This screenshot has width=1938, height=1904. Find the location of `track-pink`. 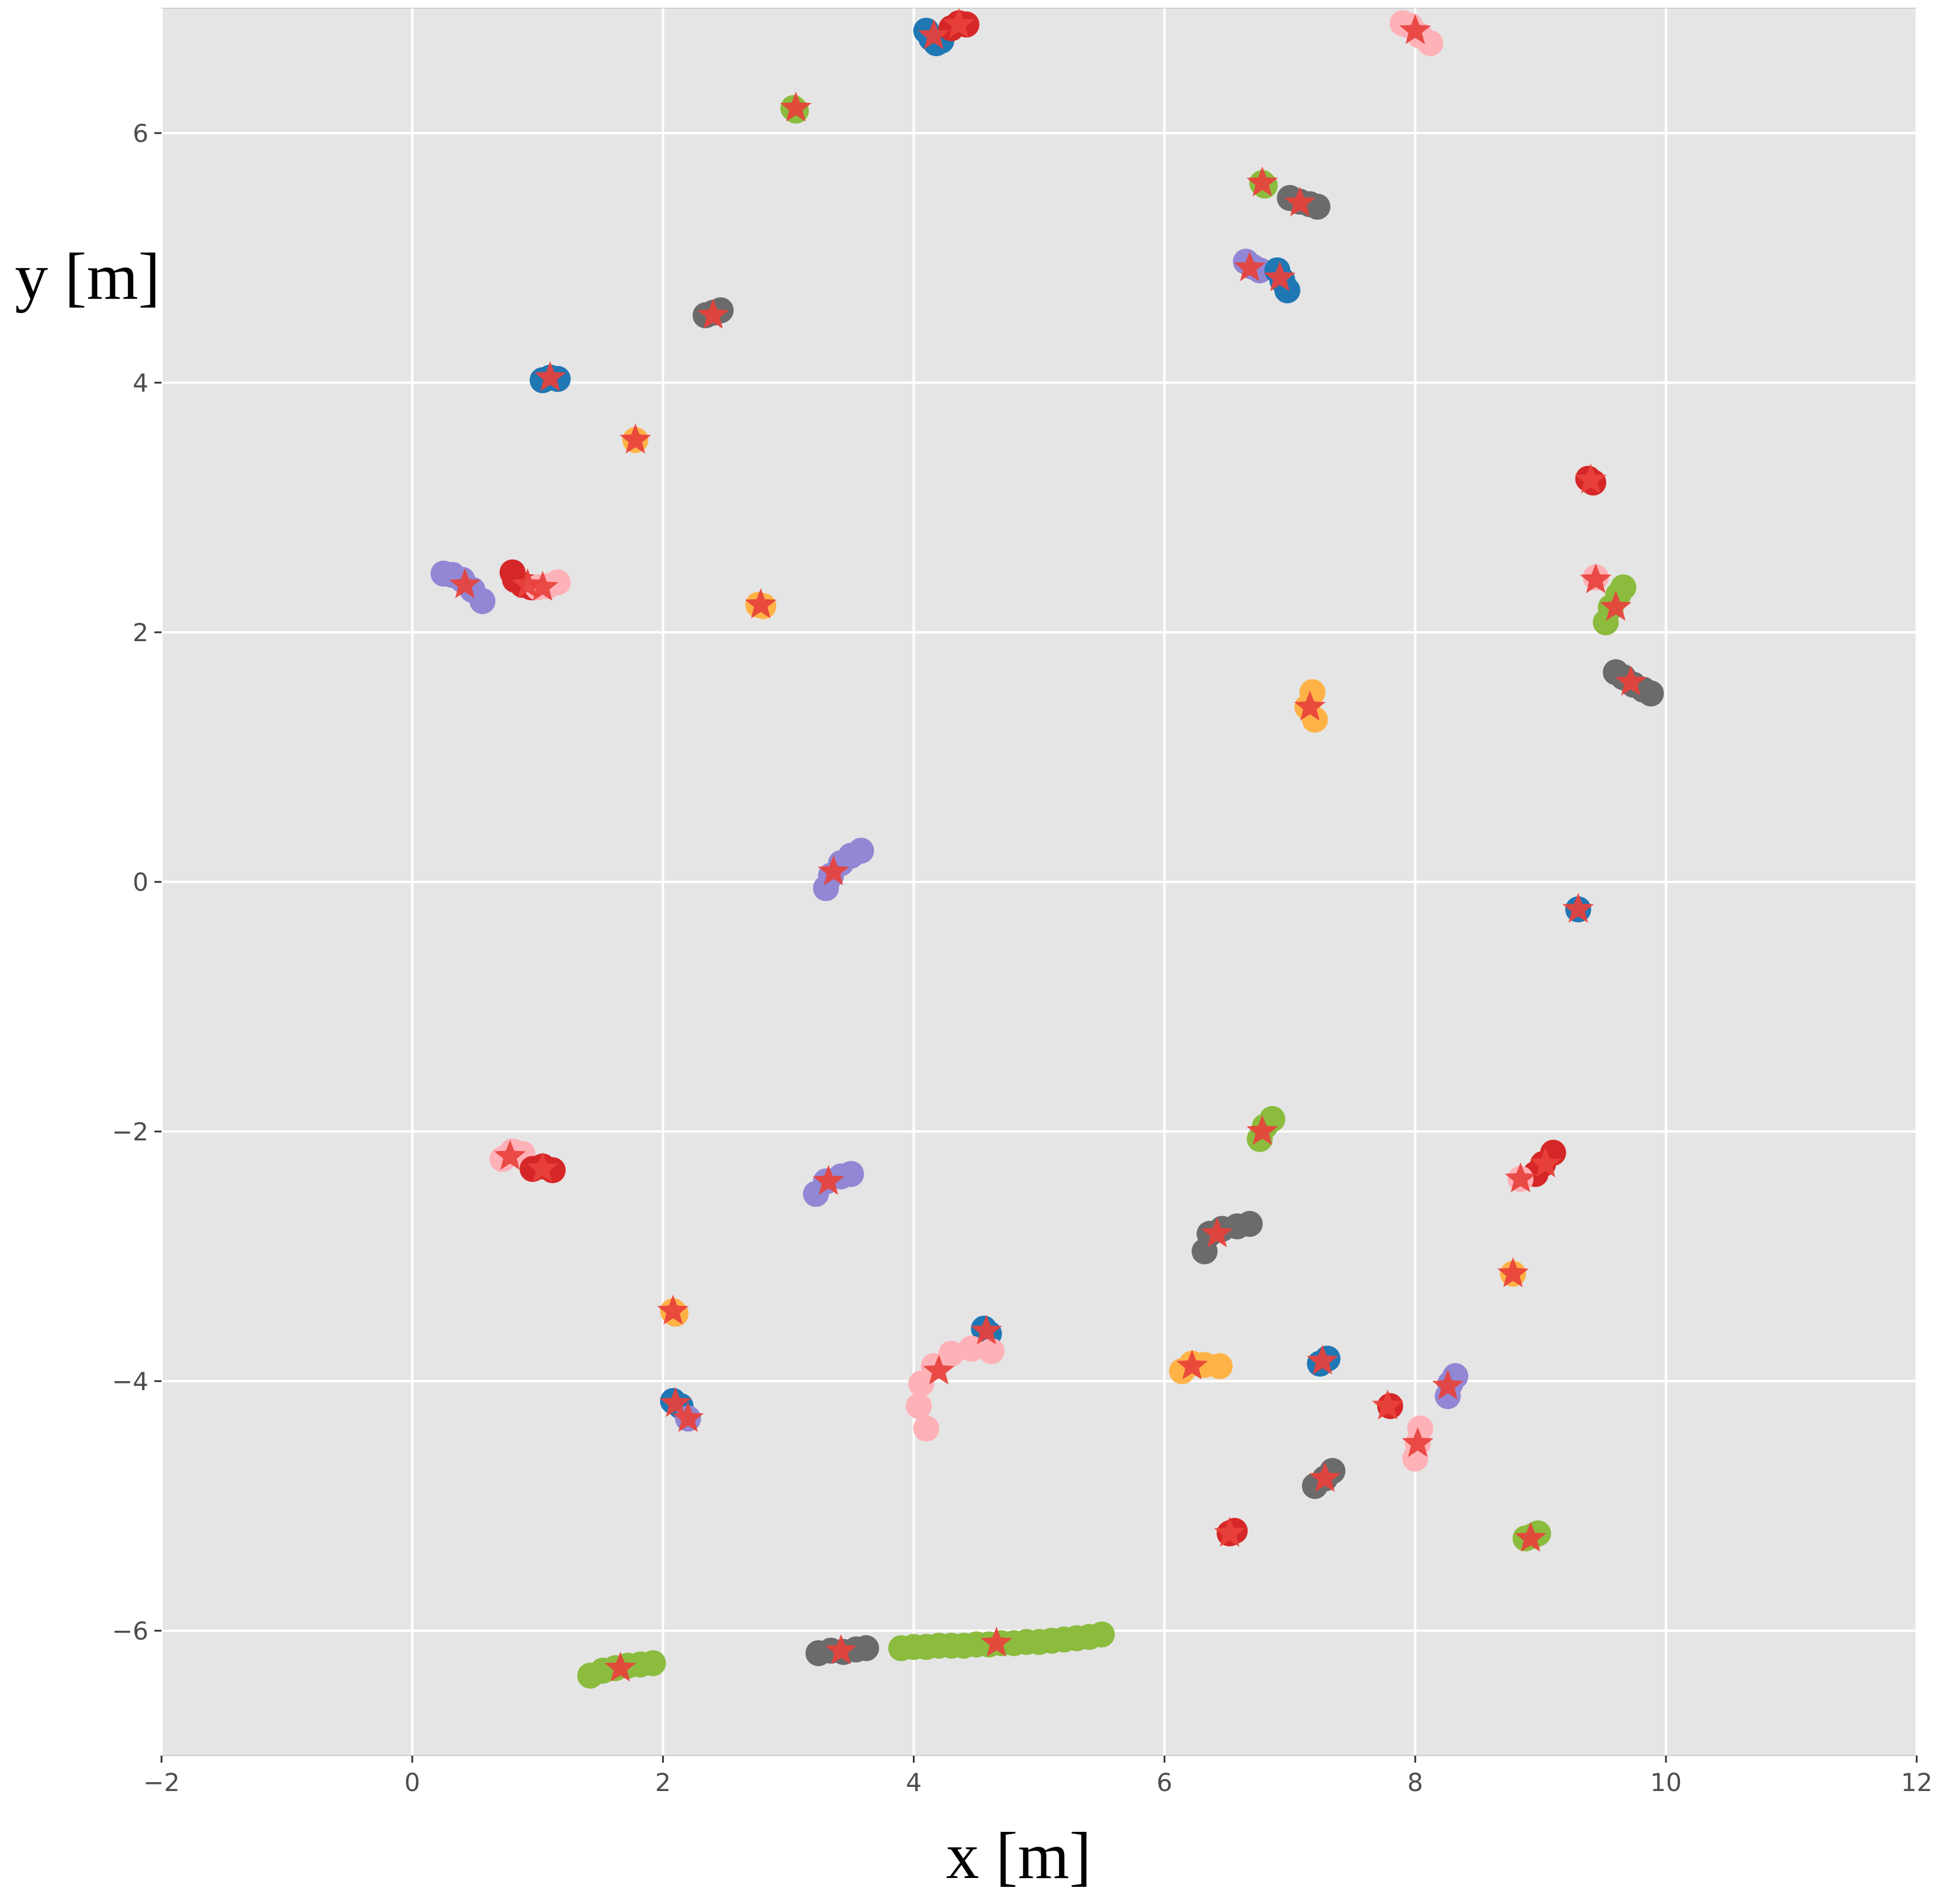

track-pink is located at coordinates (955, 1389).